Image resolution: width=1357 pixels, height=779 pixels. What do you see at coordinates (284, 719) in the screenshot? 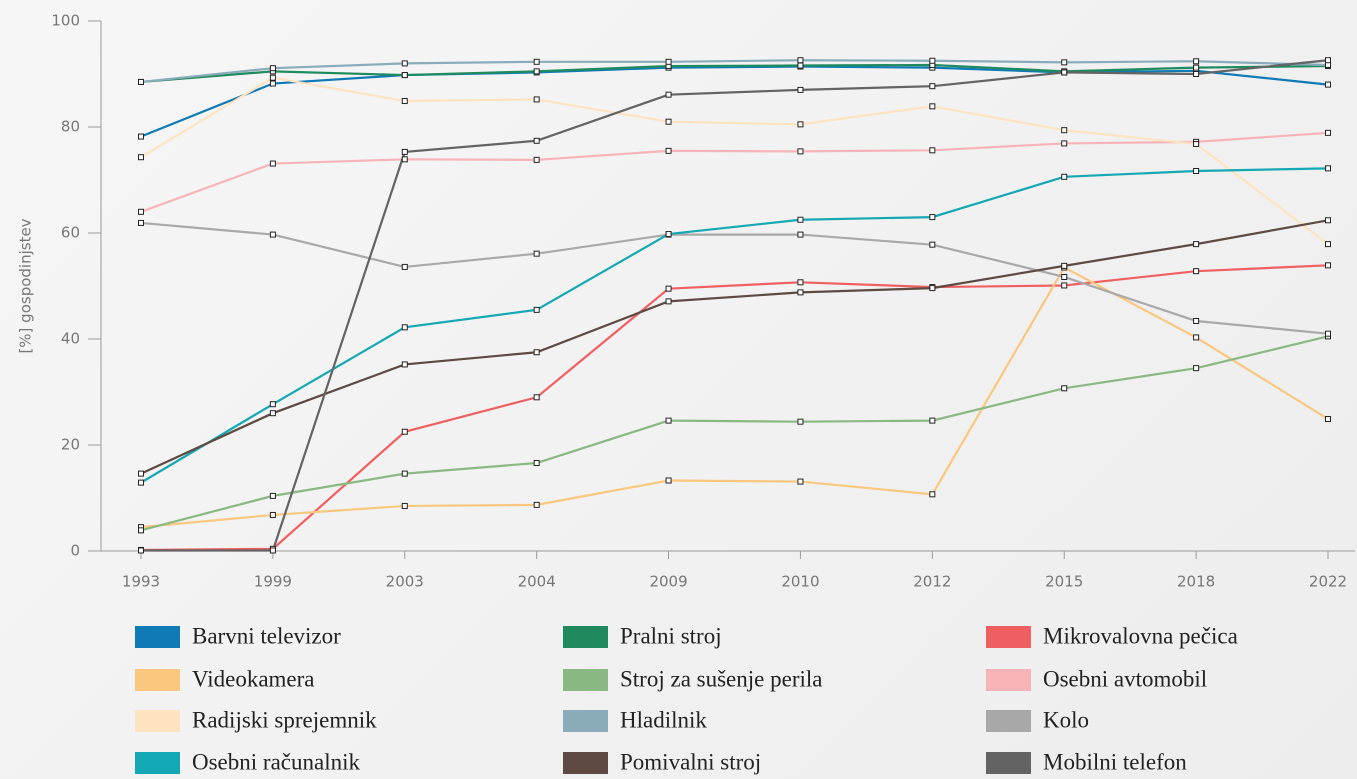
I see `legend-label: Radijski sprejemnik` at bounding box center [284, 719].